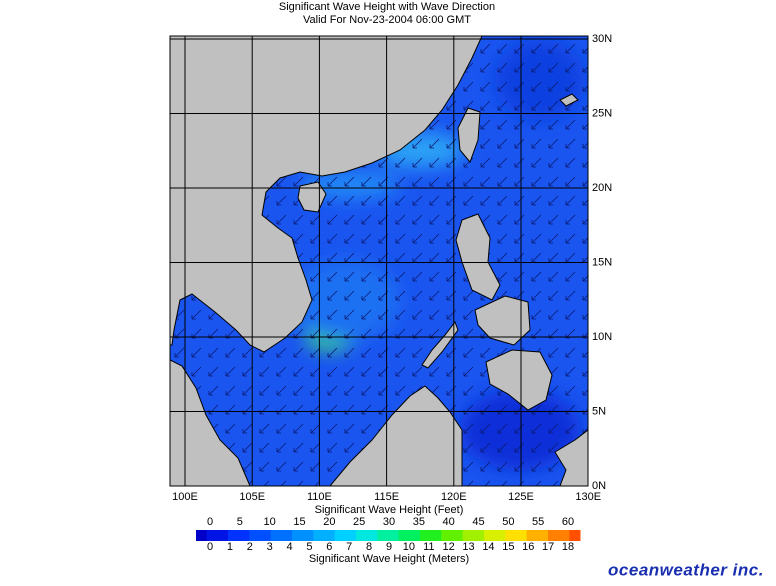 The image size is (776, 586). I want to click on longitude-label: 125E, so click(521, 497).